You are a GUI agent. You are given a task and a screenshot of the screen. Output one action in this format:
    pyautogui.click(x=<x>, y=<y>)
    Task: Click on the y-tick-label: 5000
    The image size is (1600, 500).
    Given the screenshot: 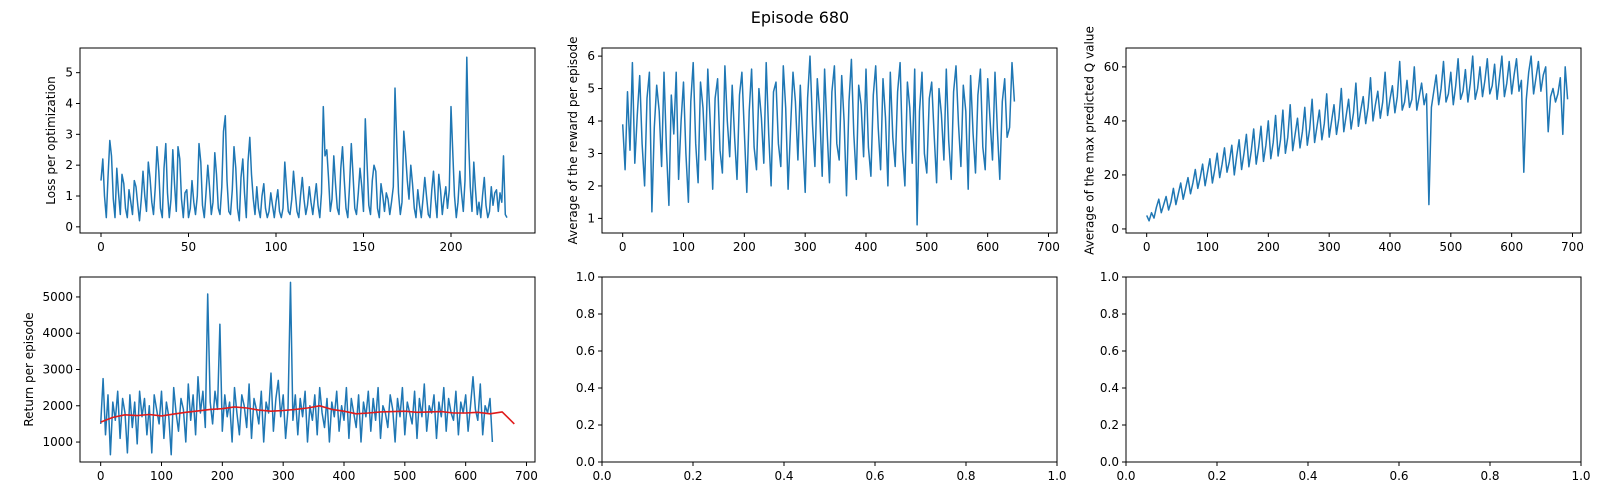 What is the action you would take?
    pyautogui.click(x=57, y=297)
    